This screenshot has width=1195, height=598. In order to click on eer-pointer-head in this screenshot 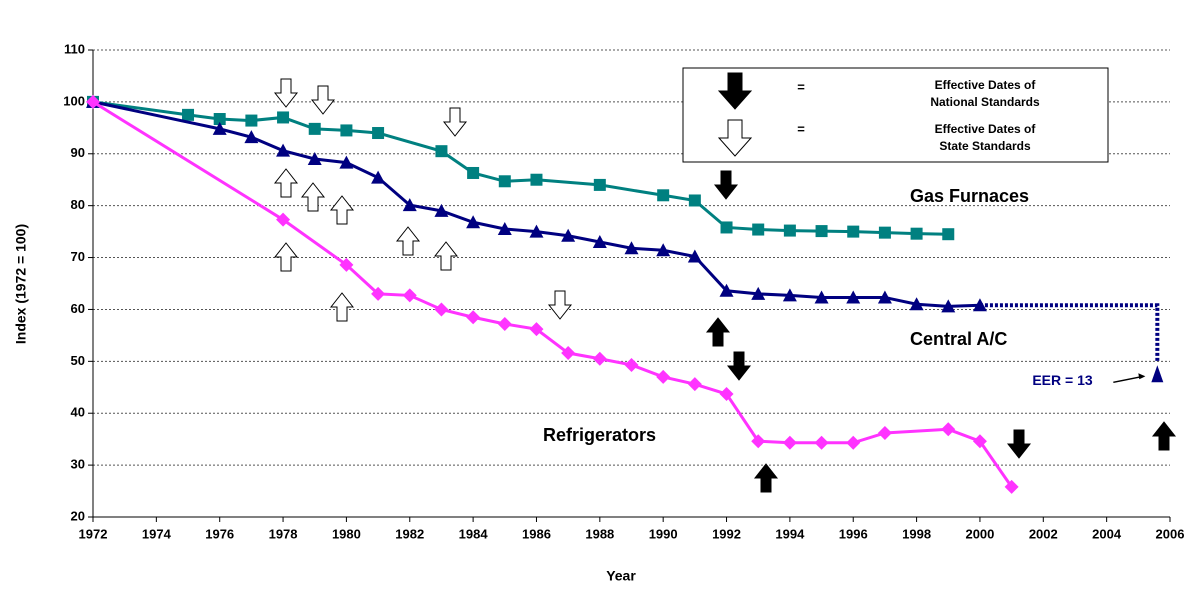, I will do `click(1142, 376)`.